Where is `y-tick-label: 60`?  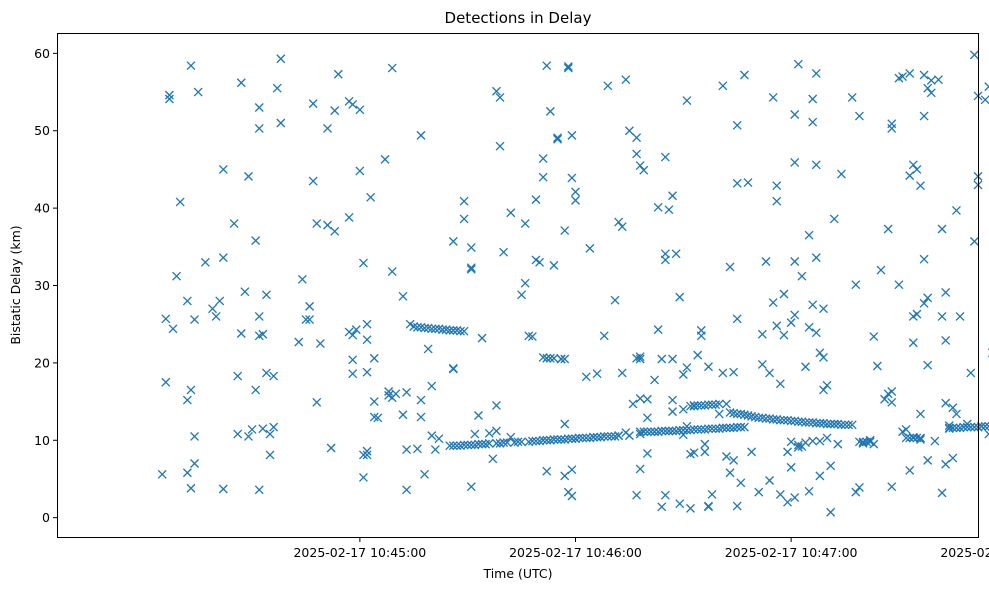 y-tick-label: 60 is located at coordinates (42, 53).